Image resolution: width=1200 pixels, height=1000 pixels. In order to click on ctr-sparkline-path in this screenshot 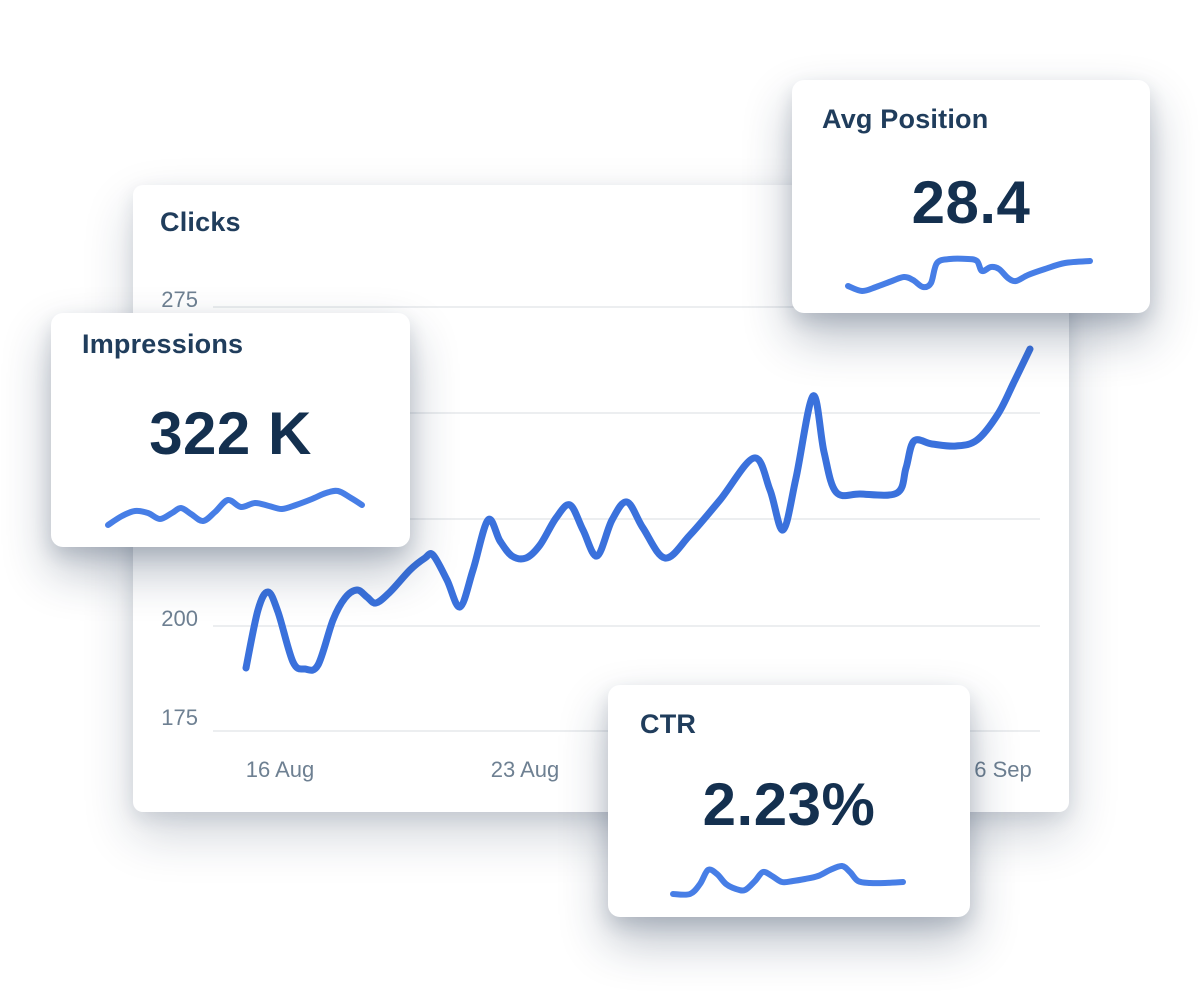, I will do `click(788, 880)`.